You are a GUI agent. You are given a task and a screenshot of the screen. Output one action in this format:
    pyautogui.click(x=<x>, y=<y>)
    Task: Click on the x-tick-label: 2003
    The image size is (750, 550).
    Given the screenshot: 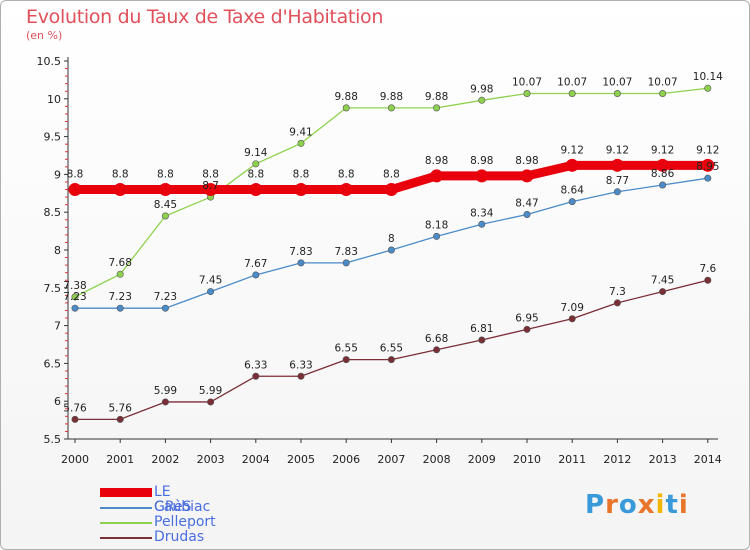 What is the action you would take?
    pyautogui.click(x=211, y=459)
    